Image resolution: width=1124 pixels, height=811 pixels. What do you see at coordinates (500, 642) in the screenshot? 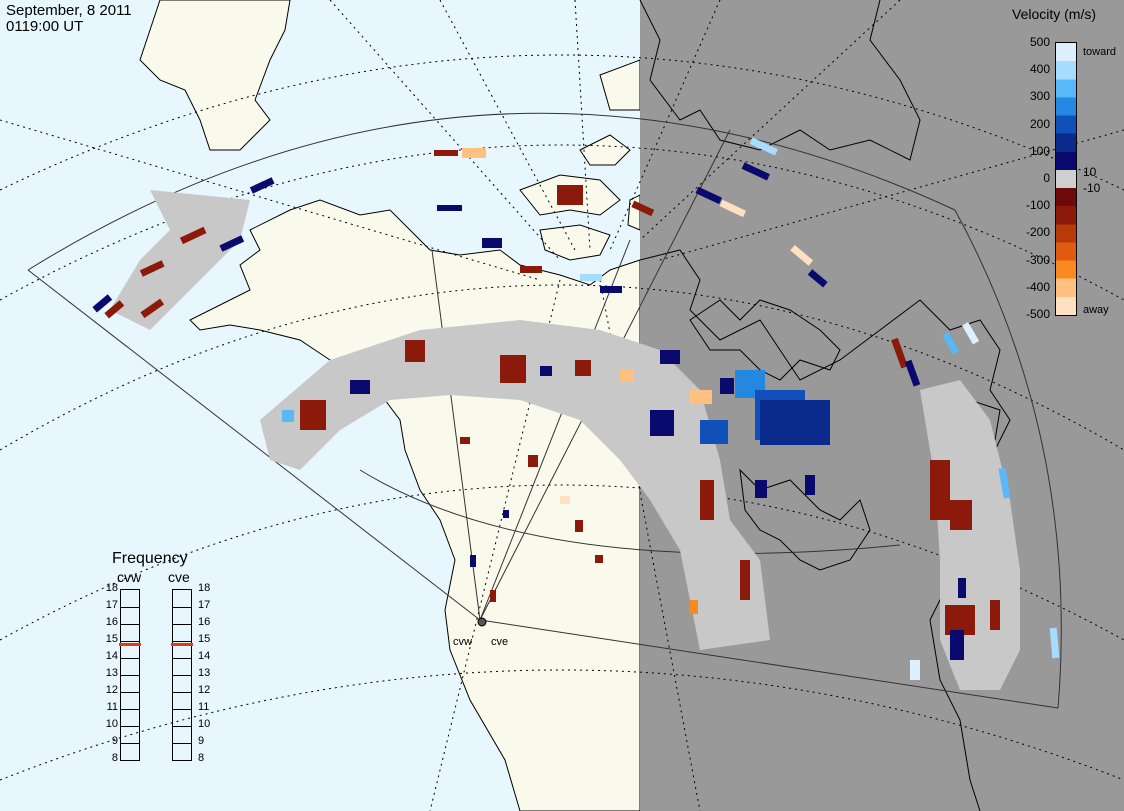
I see `site-label-east: cve` at bounding box center [500, 642].